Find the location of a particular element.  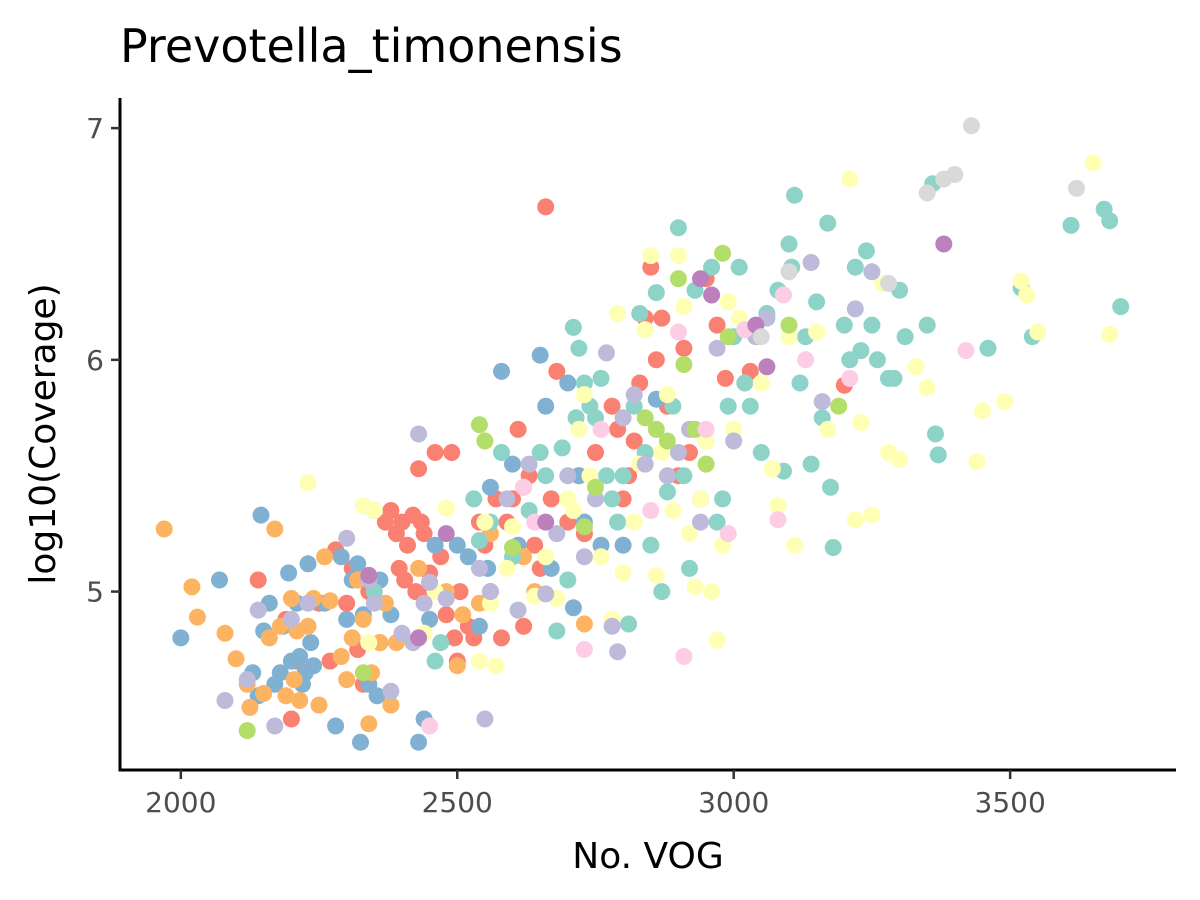

y-tick-label: 6 is located at coordinates (95, 360).